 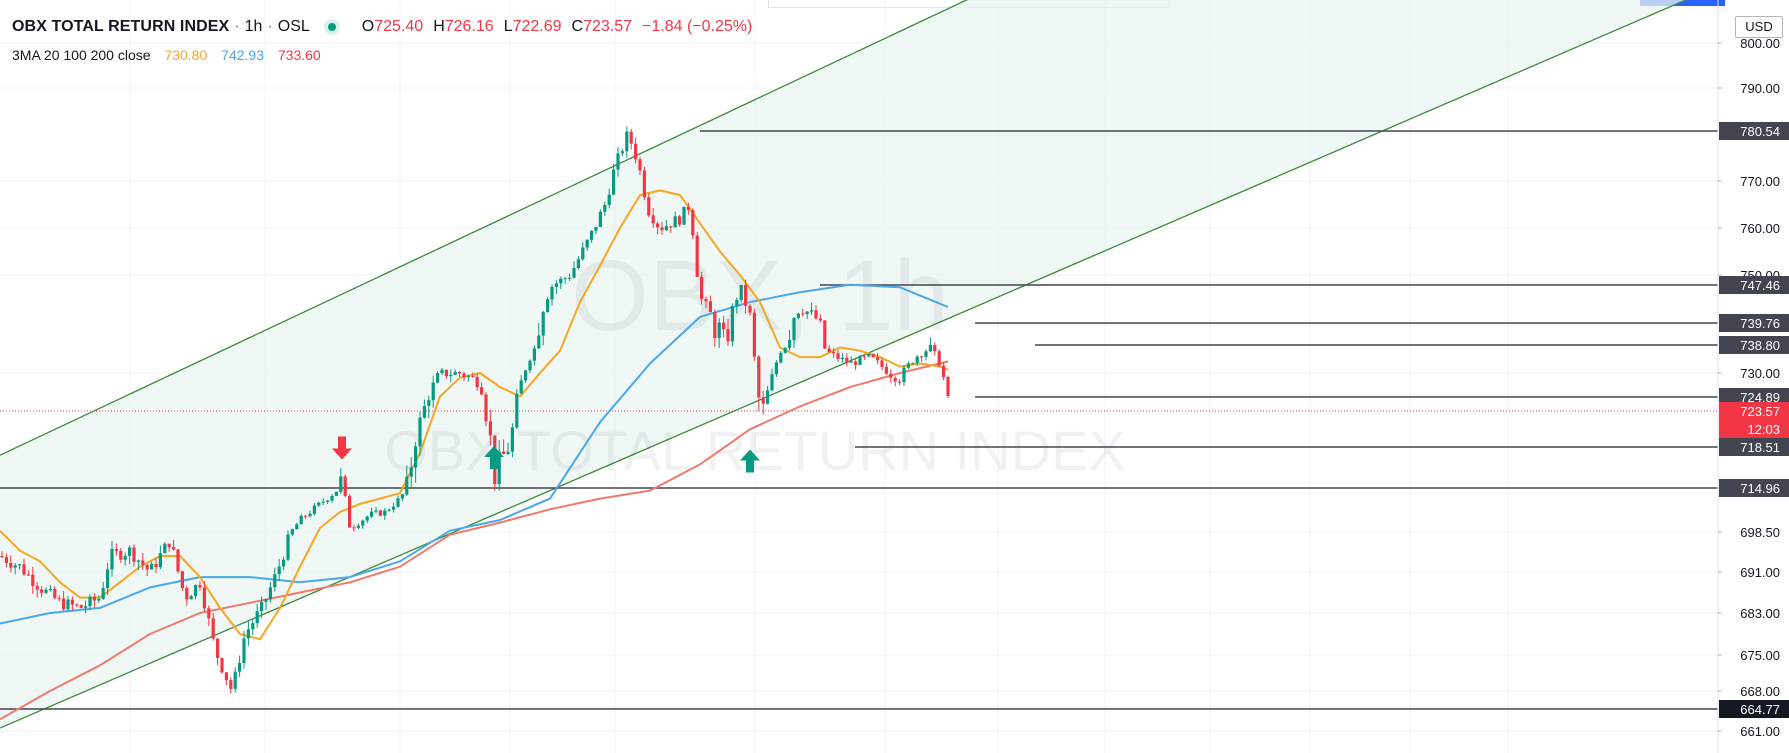 What do you see at coordinates (1760, 411) in the screenshot?
I see `price-tag-label: 723.57` at bounding box center [1760, 411].